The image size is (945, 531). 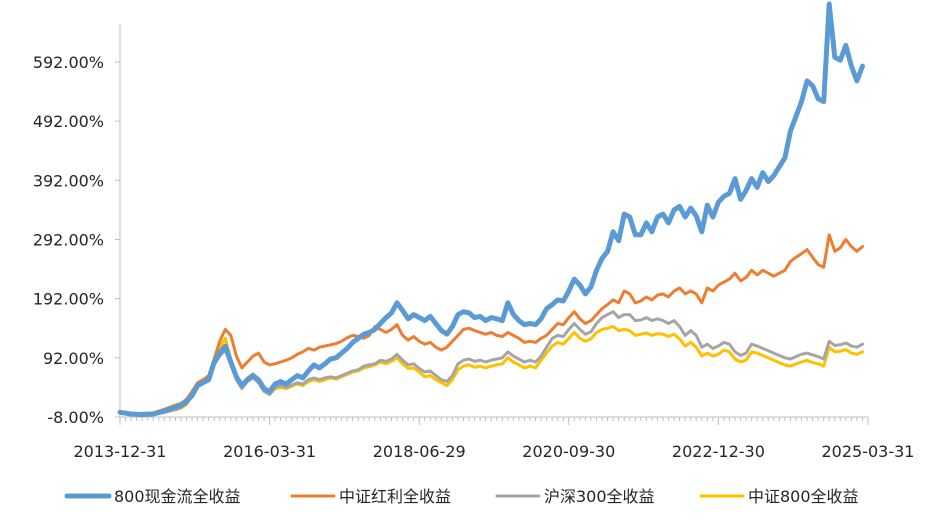 I want to click on legend-item-4: 中证800全收益, so click(x=779, y=496).